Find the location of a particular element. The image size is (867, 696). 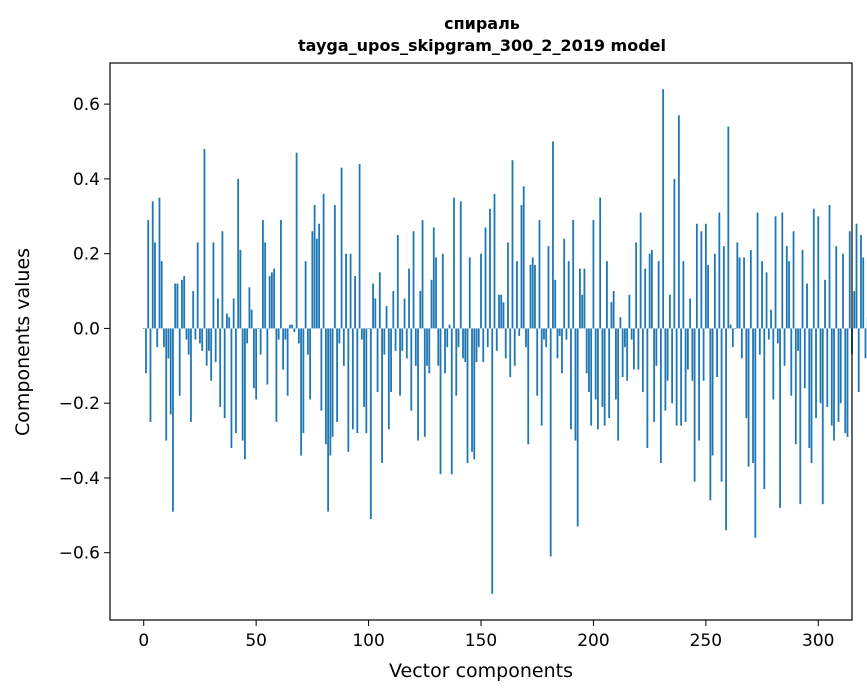

y-tick-label: 0.4 is located at coordinates (86, 180).